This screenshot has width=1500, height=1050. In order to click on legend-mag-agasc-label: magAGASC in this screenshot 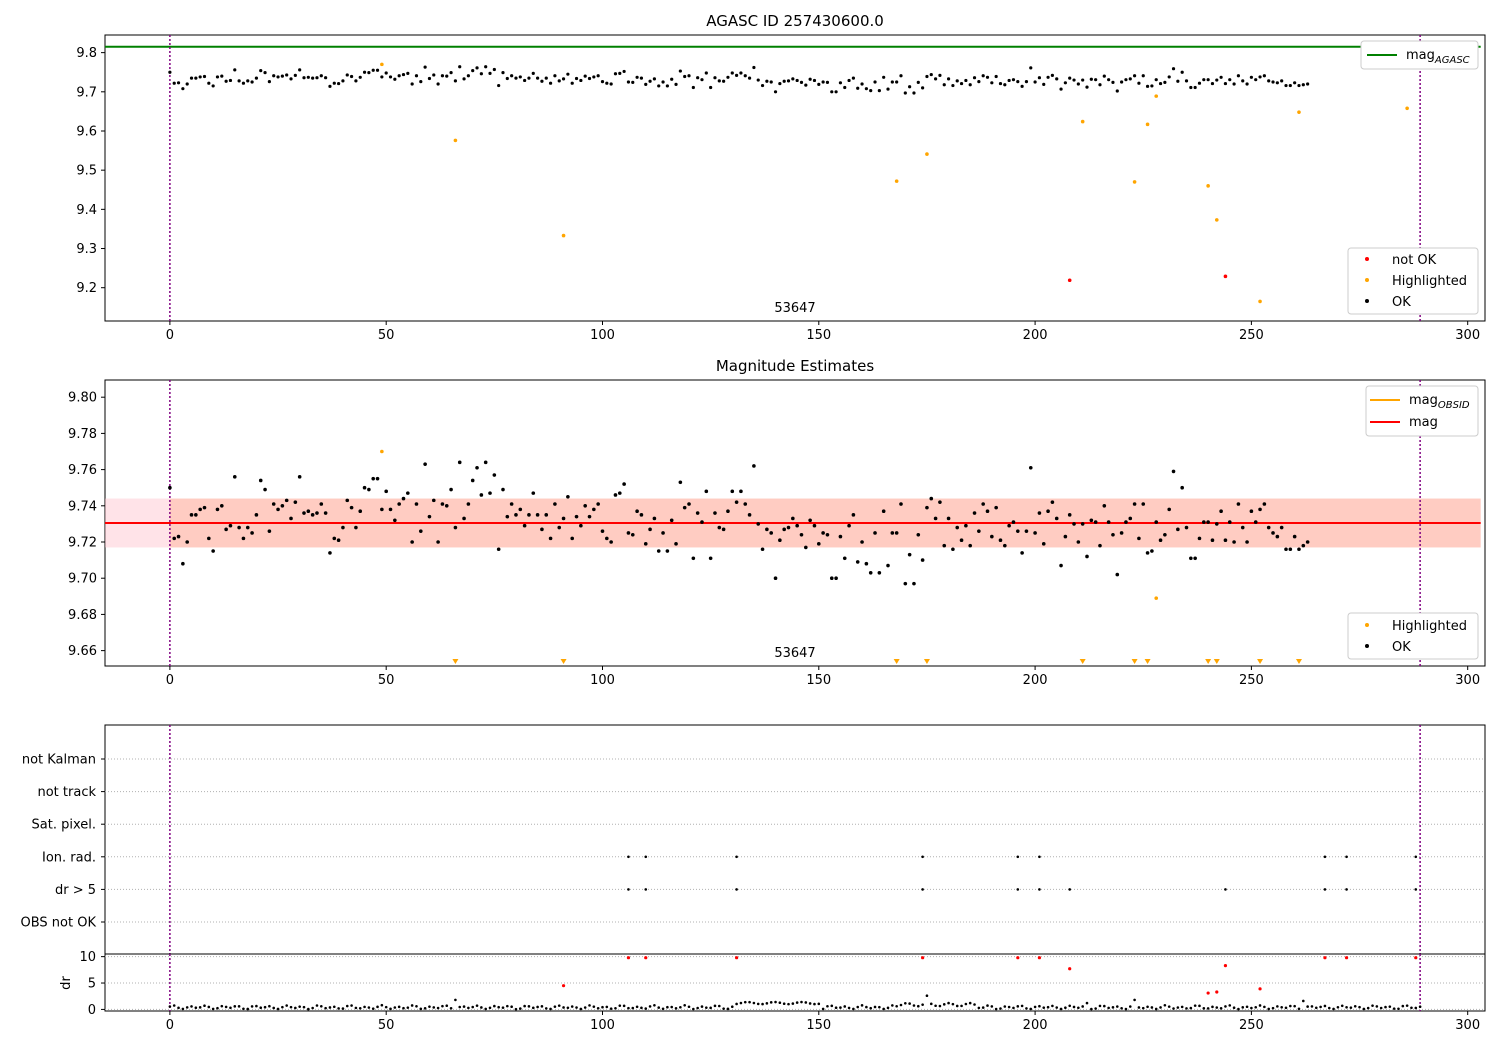, I will do `click(1438, 57)`.